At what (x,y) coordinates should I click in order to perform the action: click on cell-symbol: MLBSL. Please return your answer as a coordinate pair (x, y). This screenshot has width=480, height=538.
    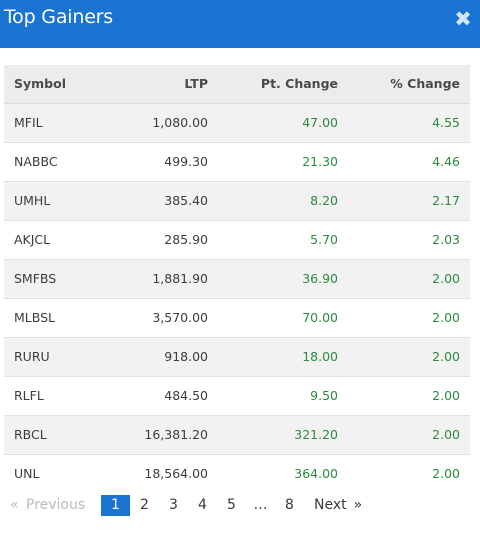
    Looking at the image, I should click on (50, 317).